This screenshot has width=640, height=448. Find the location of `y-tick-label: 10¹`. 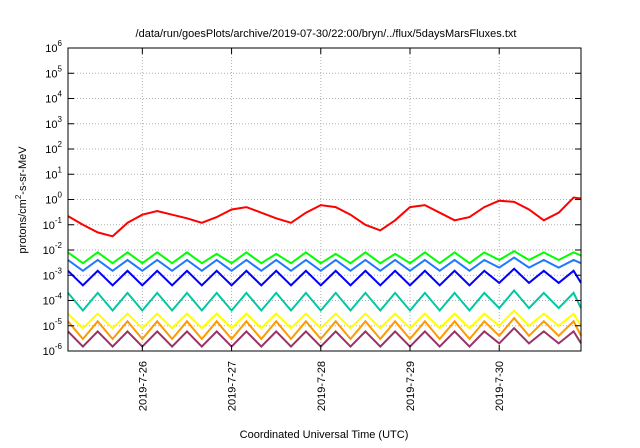

y-tick-label: 10¹ is located at coordinates (53, 173).